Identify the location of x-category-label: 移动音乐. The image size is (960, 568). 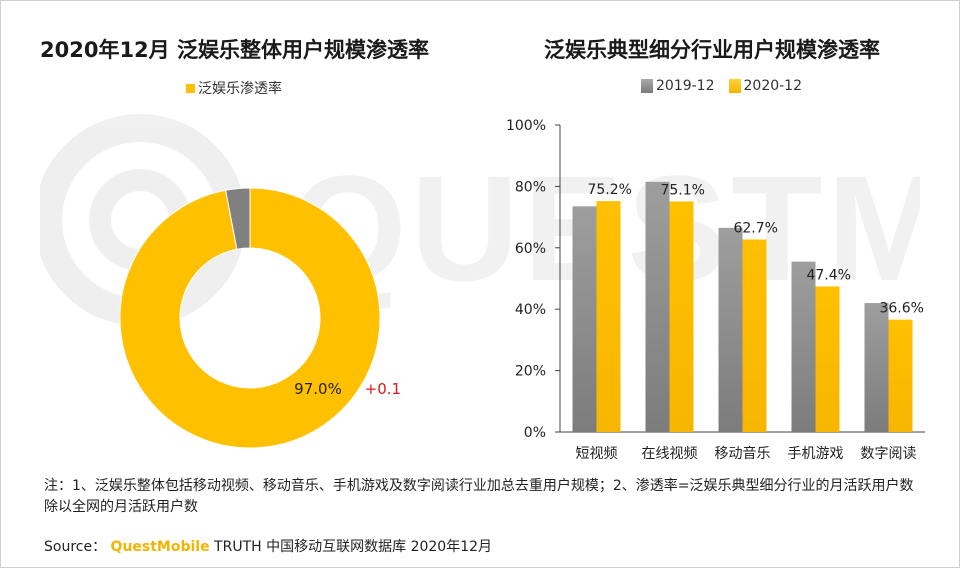
(743, 453).